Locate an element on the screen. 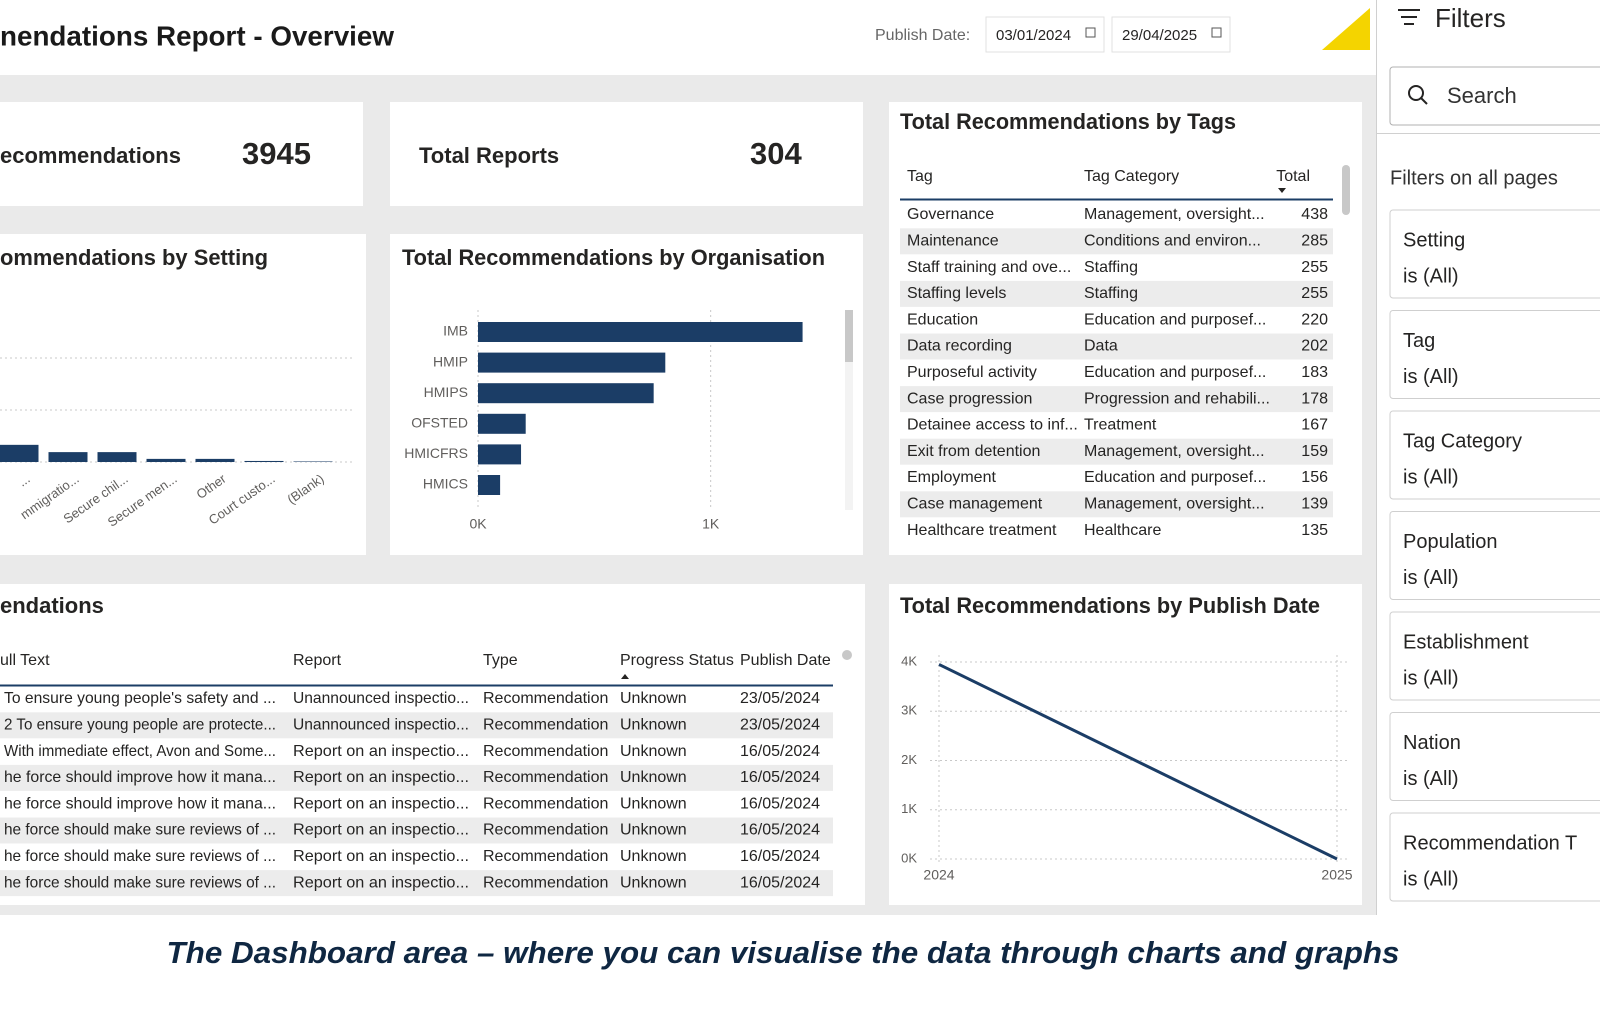 This screenshot has width=1600, height=1036. column-header: Tag is located at coordinates (920, 176).